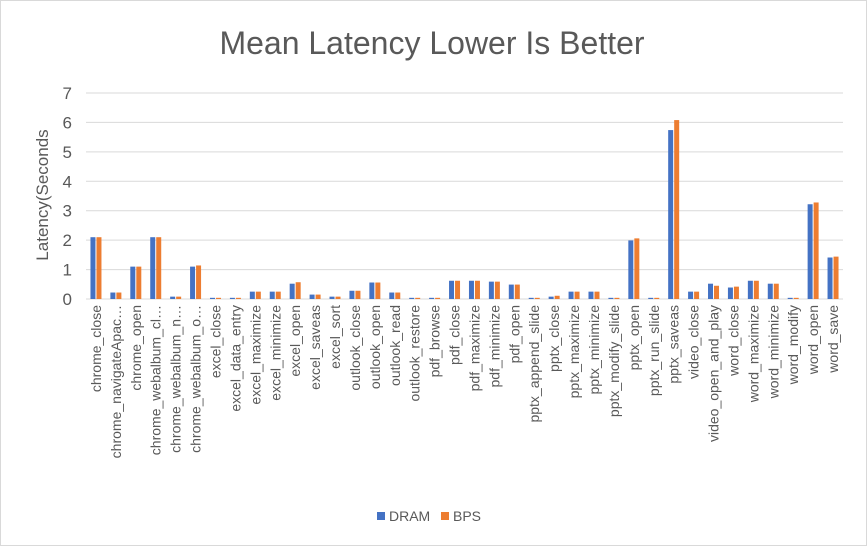  What do you see at coordinates (139, 282) in the screenshot?
I see `bar-bps-chrome_open` at bounding box center [139, 282].